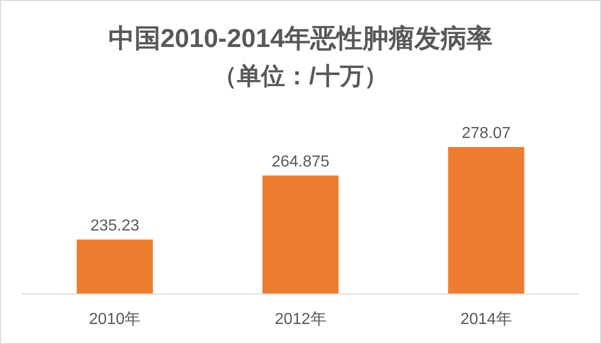  What do you see at coordinates (300, 76) in the screenshot?
I see `chart-subtitle: （单位：/十万）` at bounding box center [300, 76].